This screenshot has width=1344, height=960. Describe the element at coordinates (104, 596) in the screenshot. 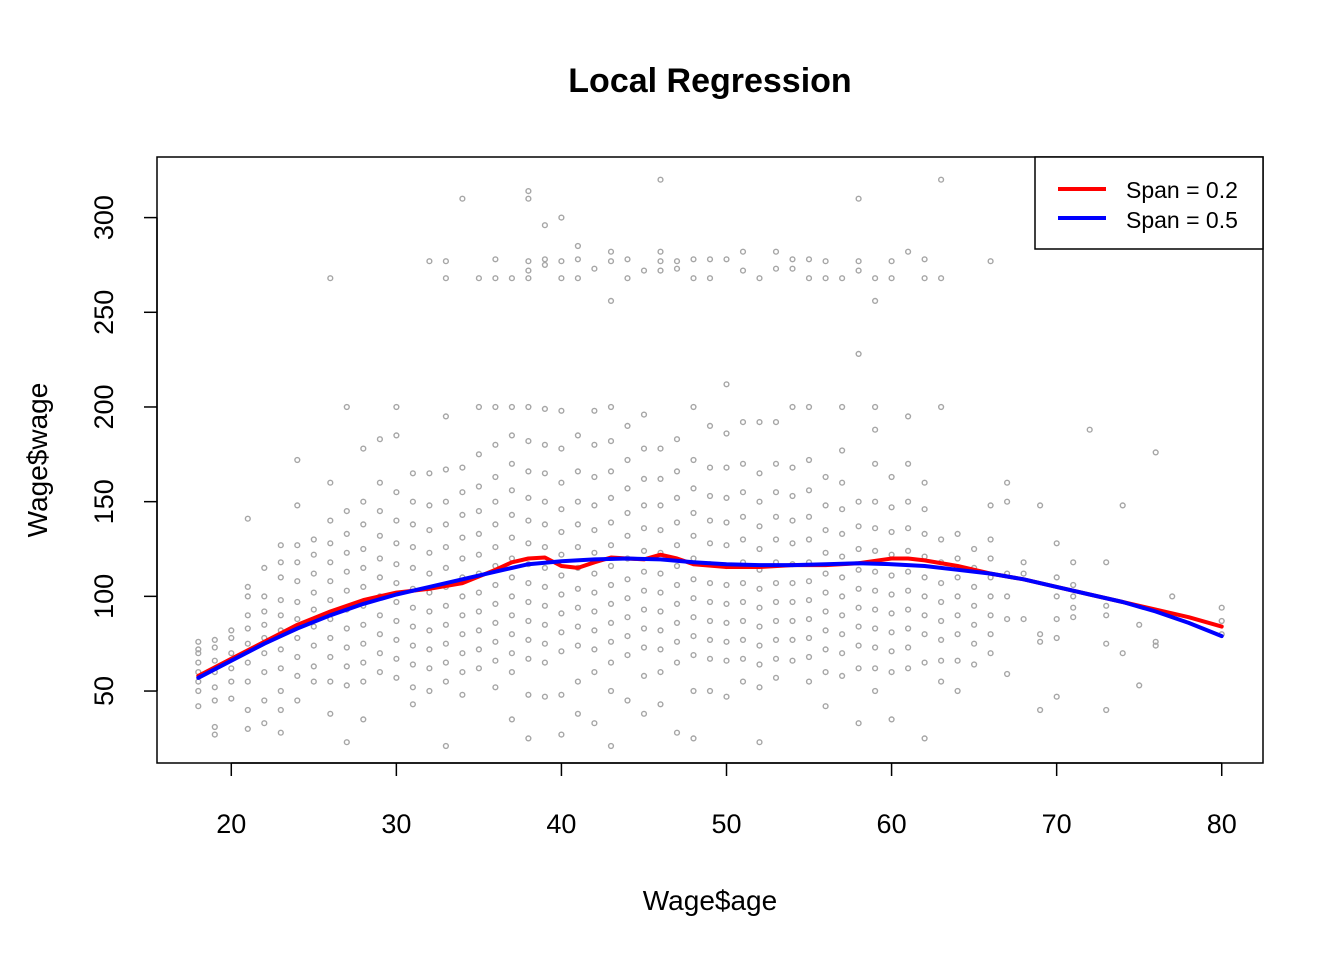

I see `y-tick-label: 100` at that location.